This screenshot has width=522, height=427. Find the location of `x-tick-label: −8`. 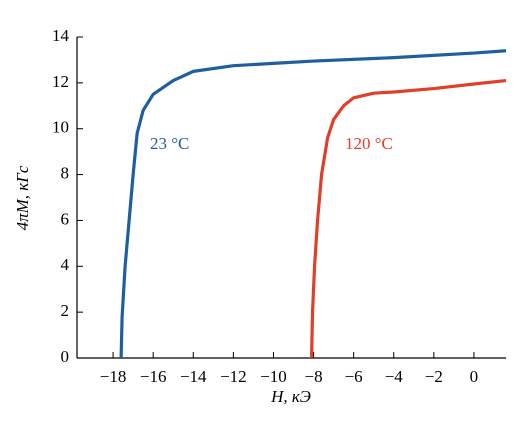

x-tick-label: −8 is located at coordinates (314, 376).